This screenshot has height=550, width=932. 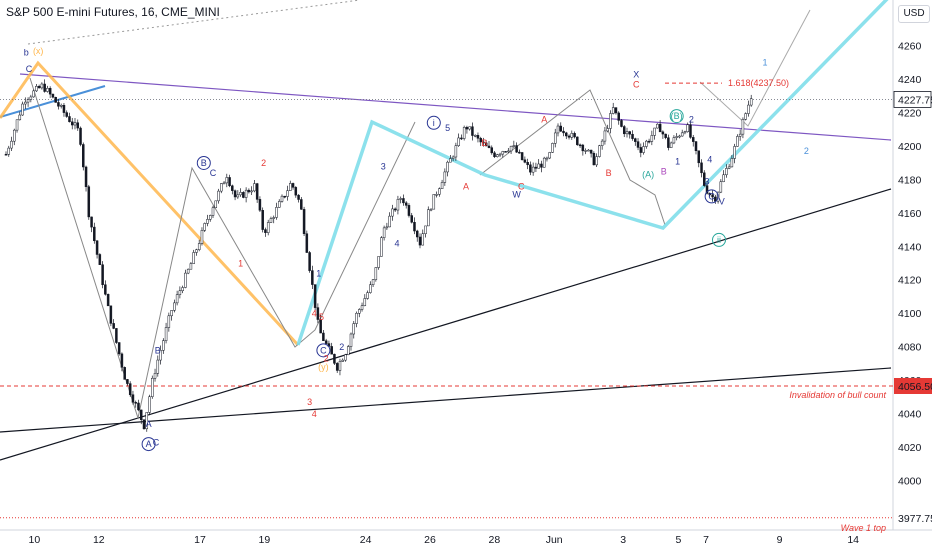 What do you see at coordinates (26, 53) in the screenshot?
I see `wave-label: b` at bounding box center [26, 53].